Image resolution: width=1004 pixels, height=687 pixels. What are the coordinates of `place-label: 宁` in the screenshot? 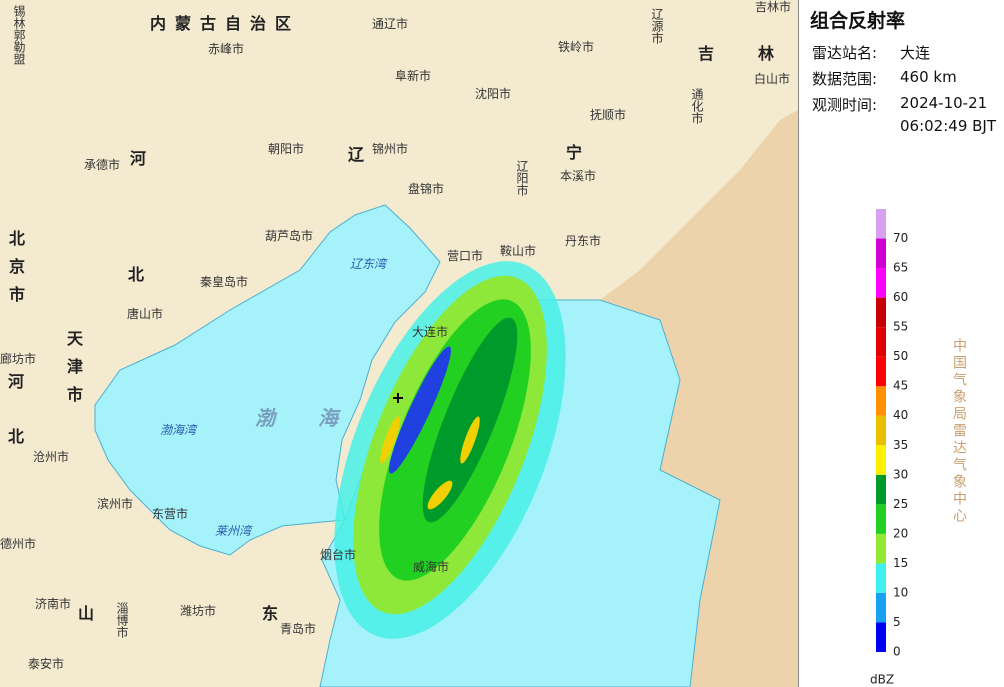 It's located at (574, 152).